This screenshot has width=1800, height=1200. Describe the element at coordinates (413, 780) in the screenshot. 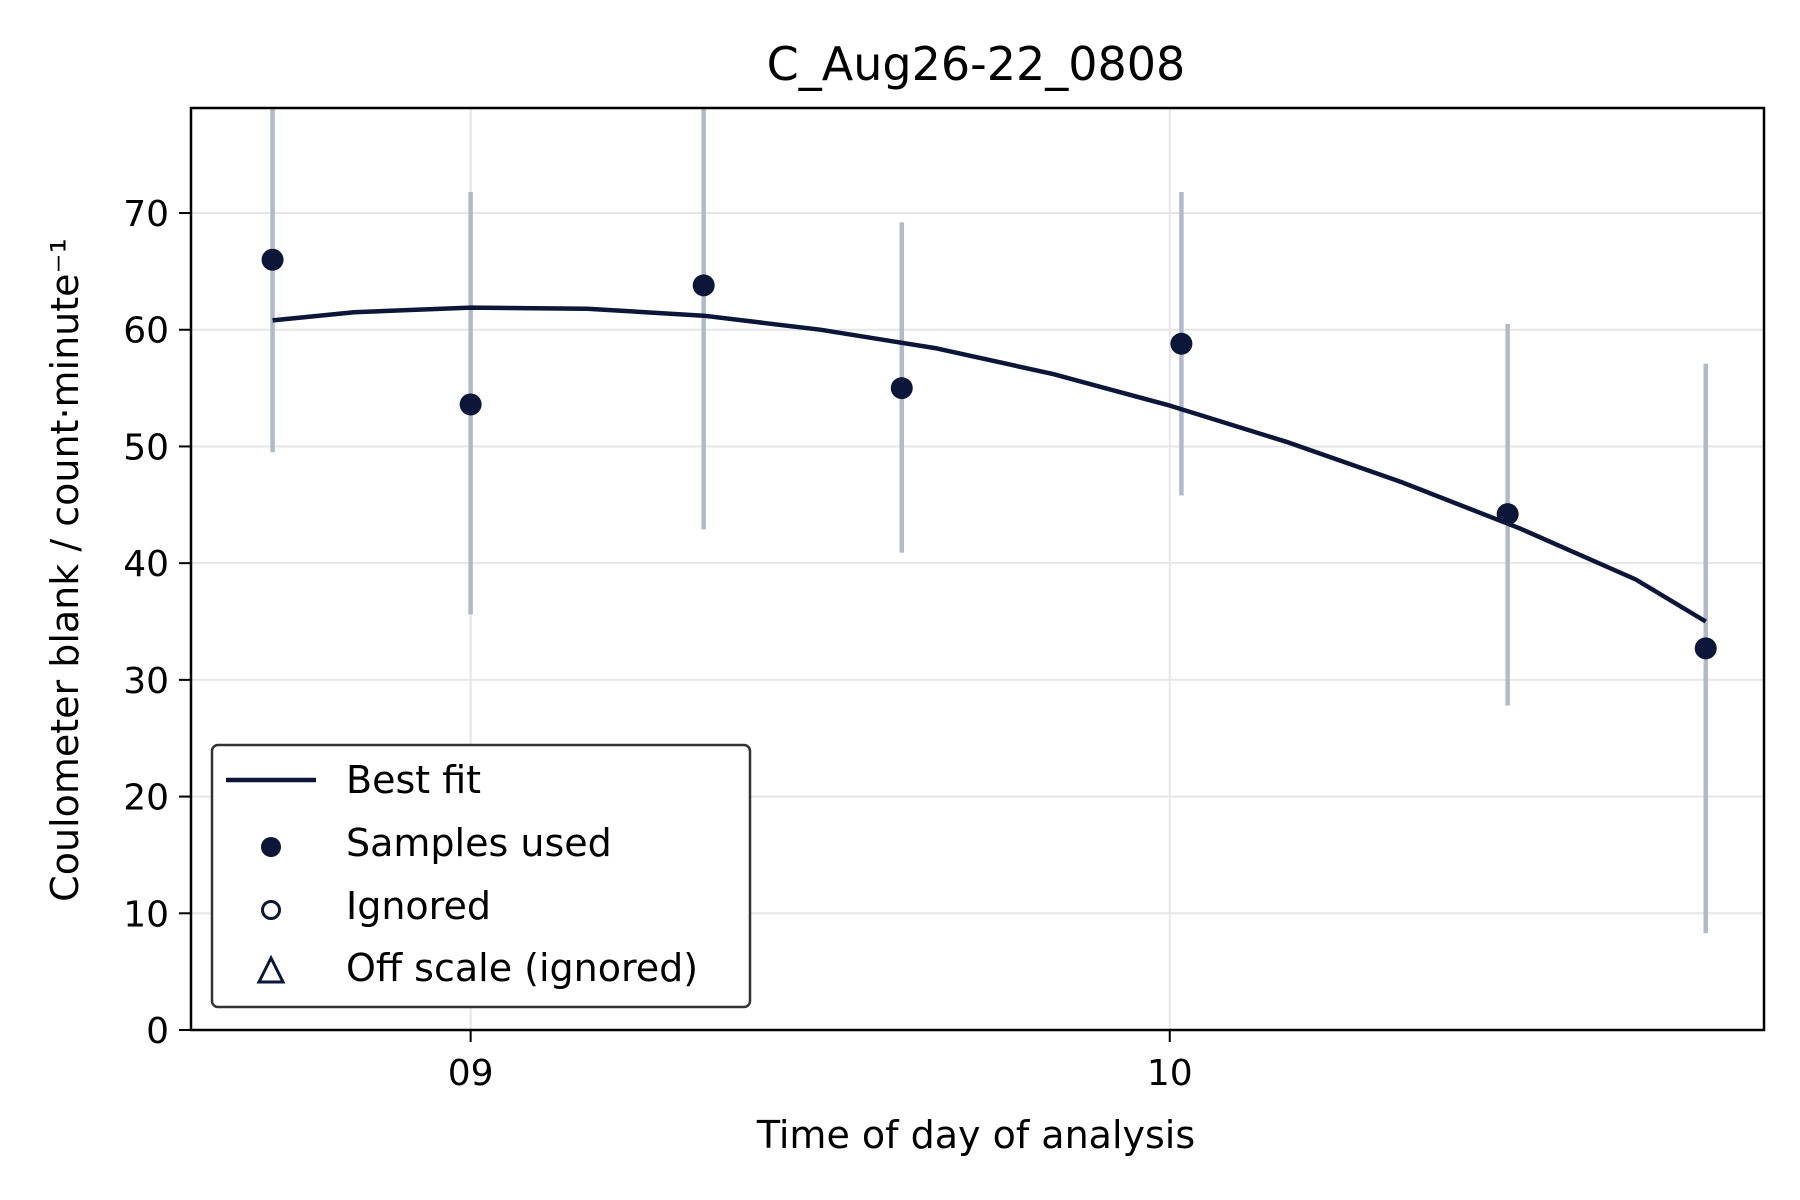

I see `legend-label-best-fit: Best fit` at that location.